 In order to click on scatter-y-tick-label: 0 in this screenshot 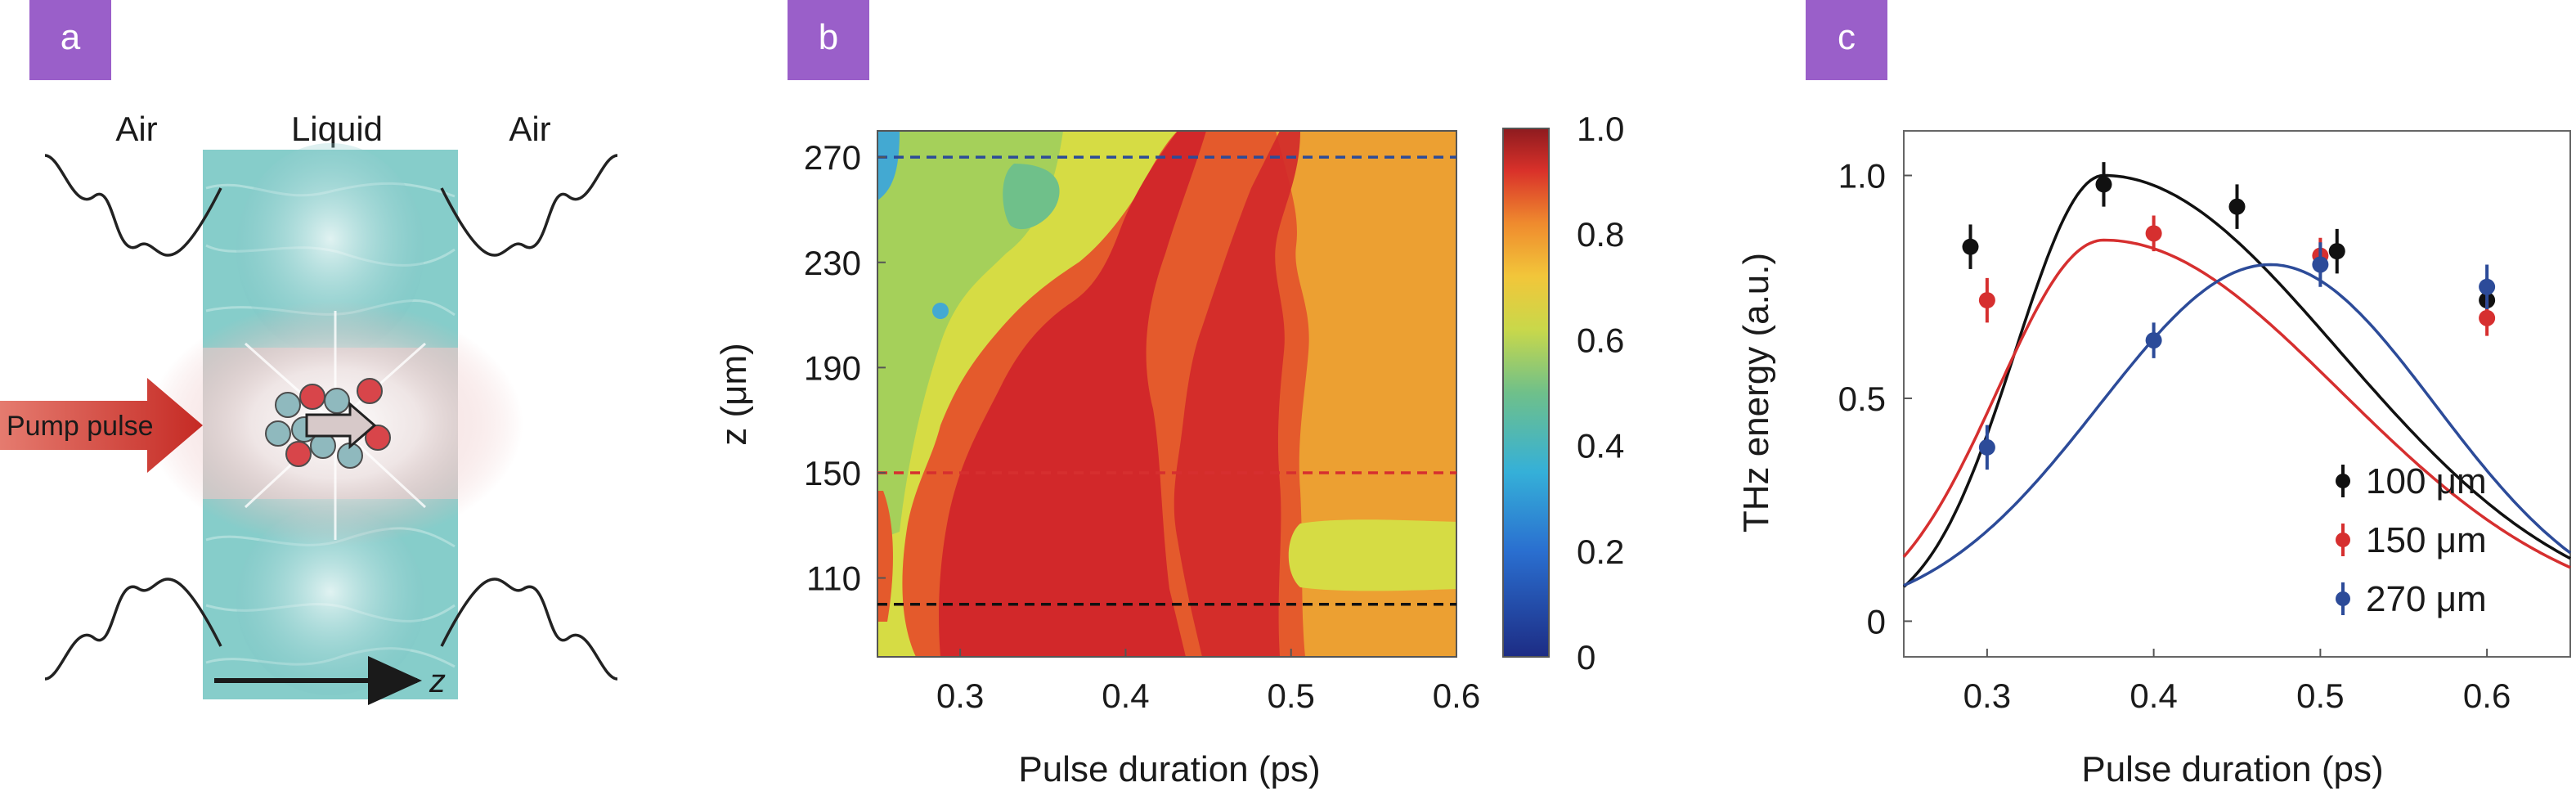, I will do `click(1876, 621)`.